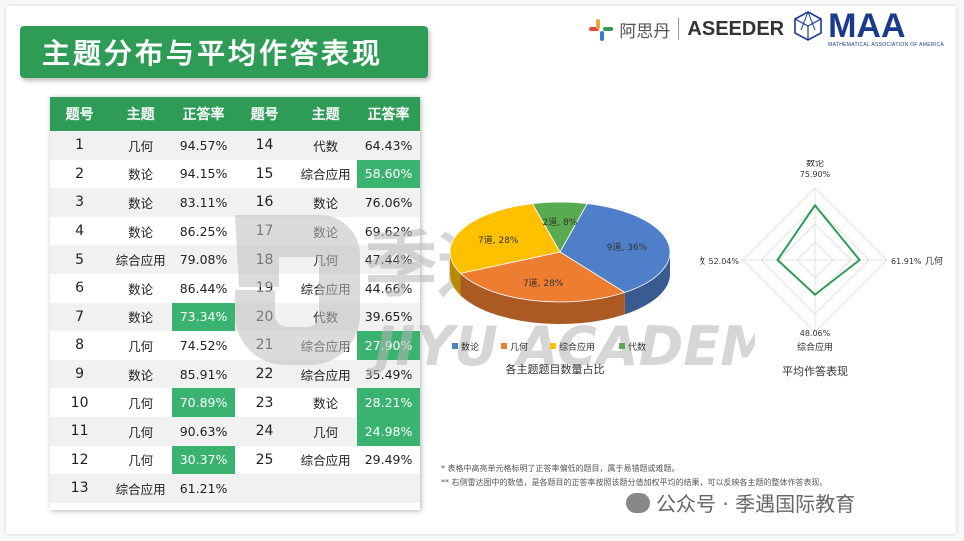 The height and width of the screenshot is (541, 964). What do you see at coordinates (560, 468) in the screenshot?
I see `footnote-1: * 表格中高亮单元格标明了正答率偏低的题目，属于易错题或难题。` at bounding box center [560, 468].